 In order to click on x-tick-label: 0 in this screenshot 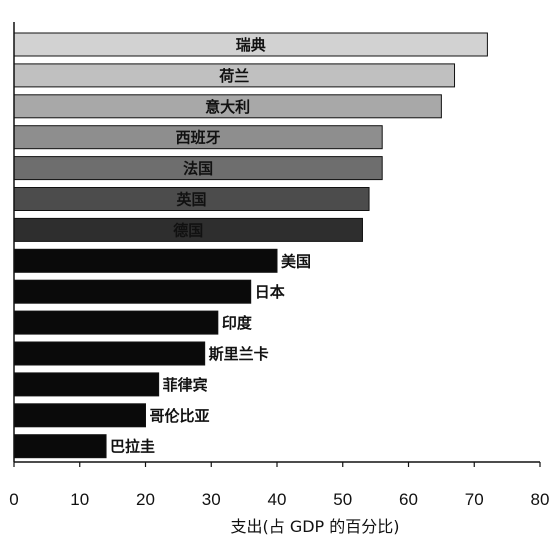, I will do `click(13, 499)`.